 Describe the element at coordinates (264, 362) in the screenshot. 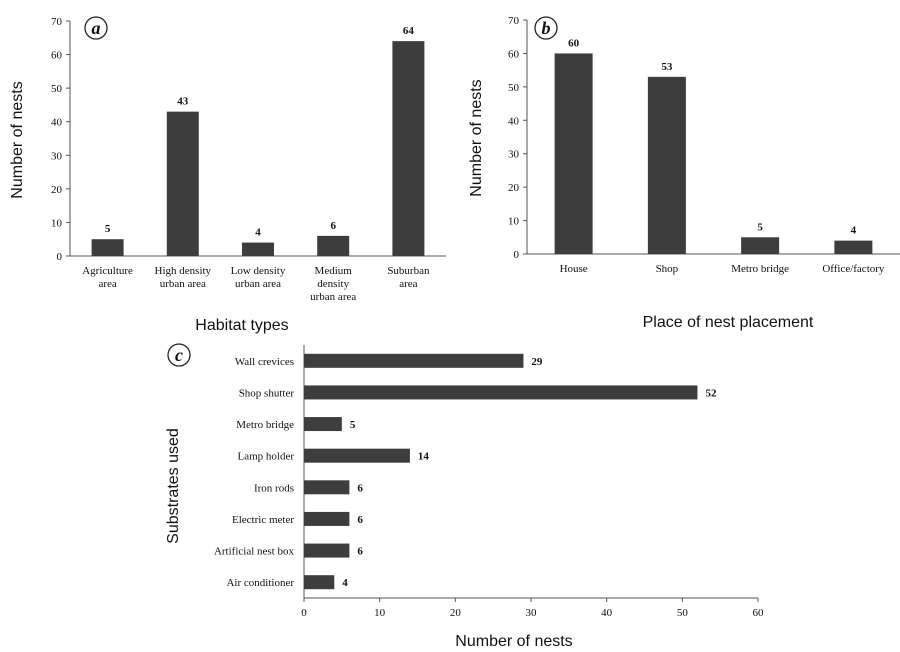

I see `category-label: Wall crevices` at that location.